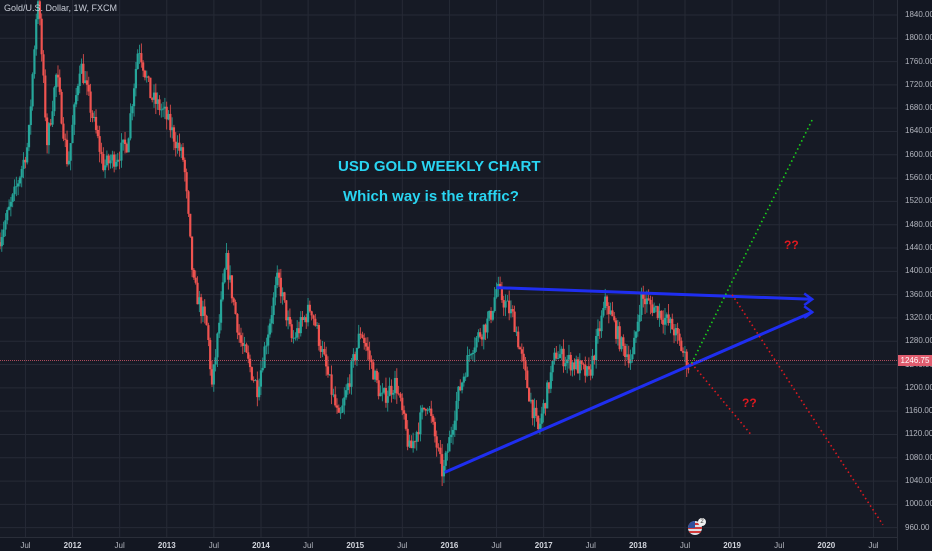 This screenshot has height=551, width=932. I want to click on time-tick-label: Jul, so click(685, 545).